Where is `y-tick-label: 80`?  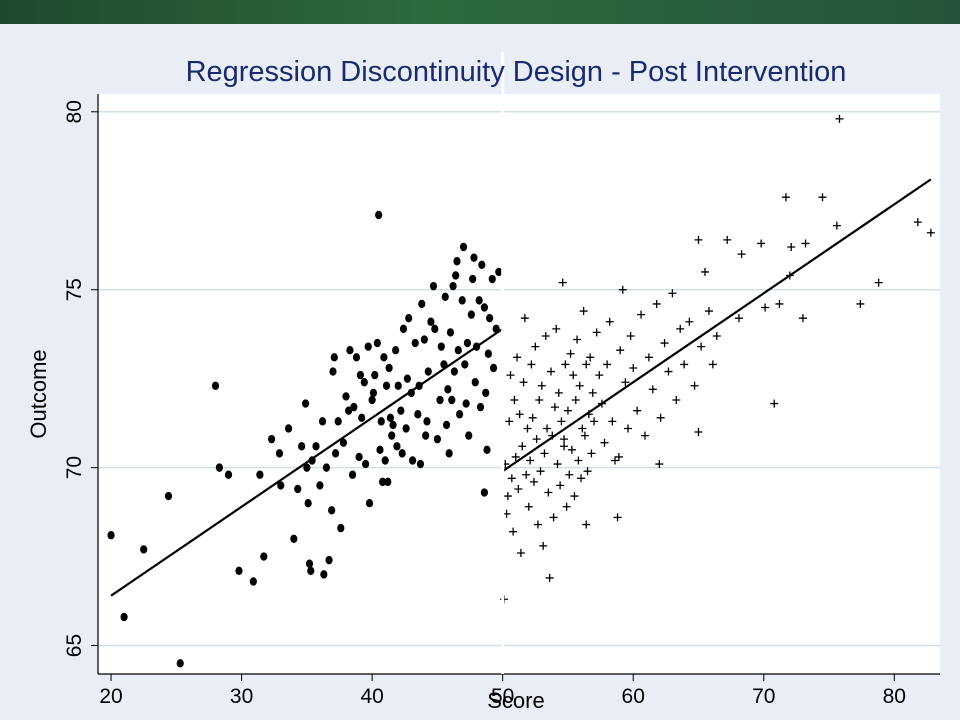 y-tick-label: 80 is located at coordinates (74, 111).